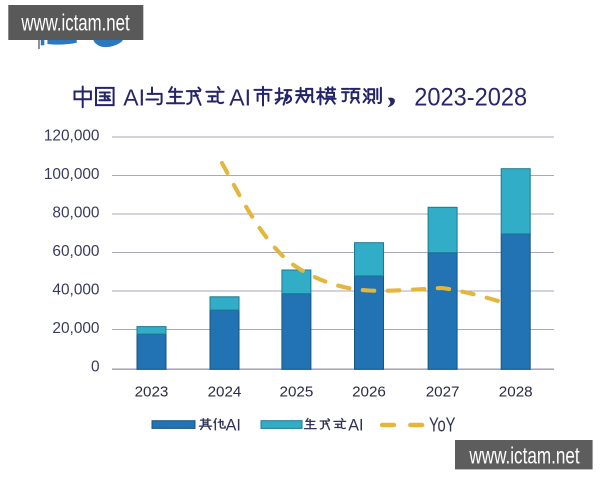 Image resolution: width=600 pixels, height=480 pixels. What do you see at coordinates (152, 392) in the screenshot?
I see `svg-text: 2023` at bounding box center [152, 392].